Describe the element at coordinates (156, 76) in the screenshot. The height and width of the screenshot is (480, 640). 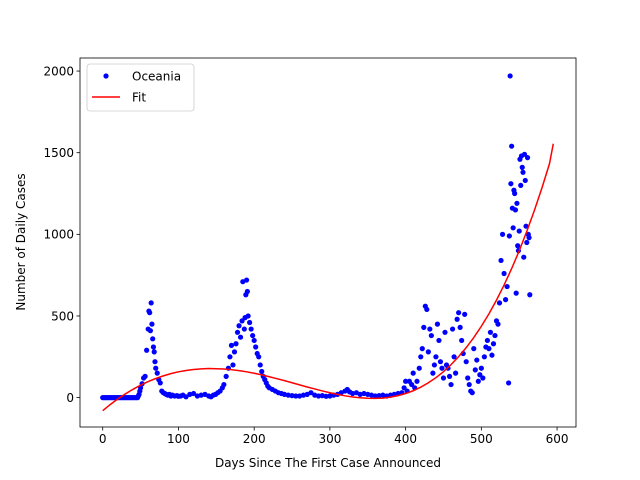
I see `legend-label-oceania: Oceania` at that location.